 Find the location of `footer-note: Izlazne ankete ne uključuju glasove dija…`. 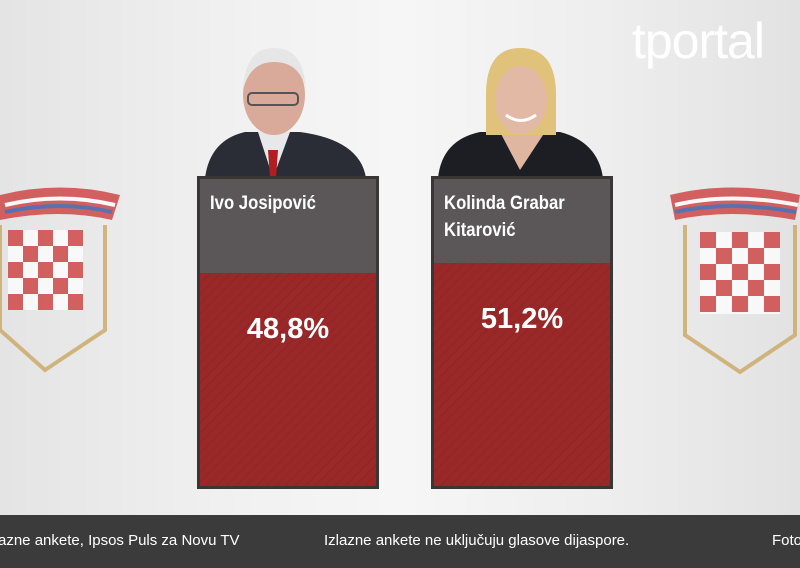

footer-note: Izlazne ankete ne uključuju glasove dija… is located at coordinates (477, 540).